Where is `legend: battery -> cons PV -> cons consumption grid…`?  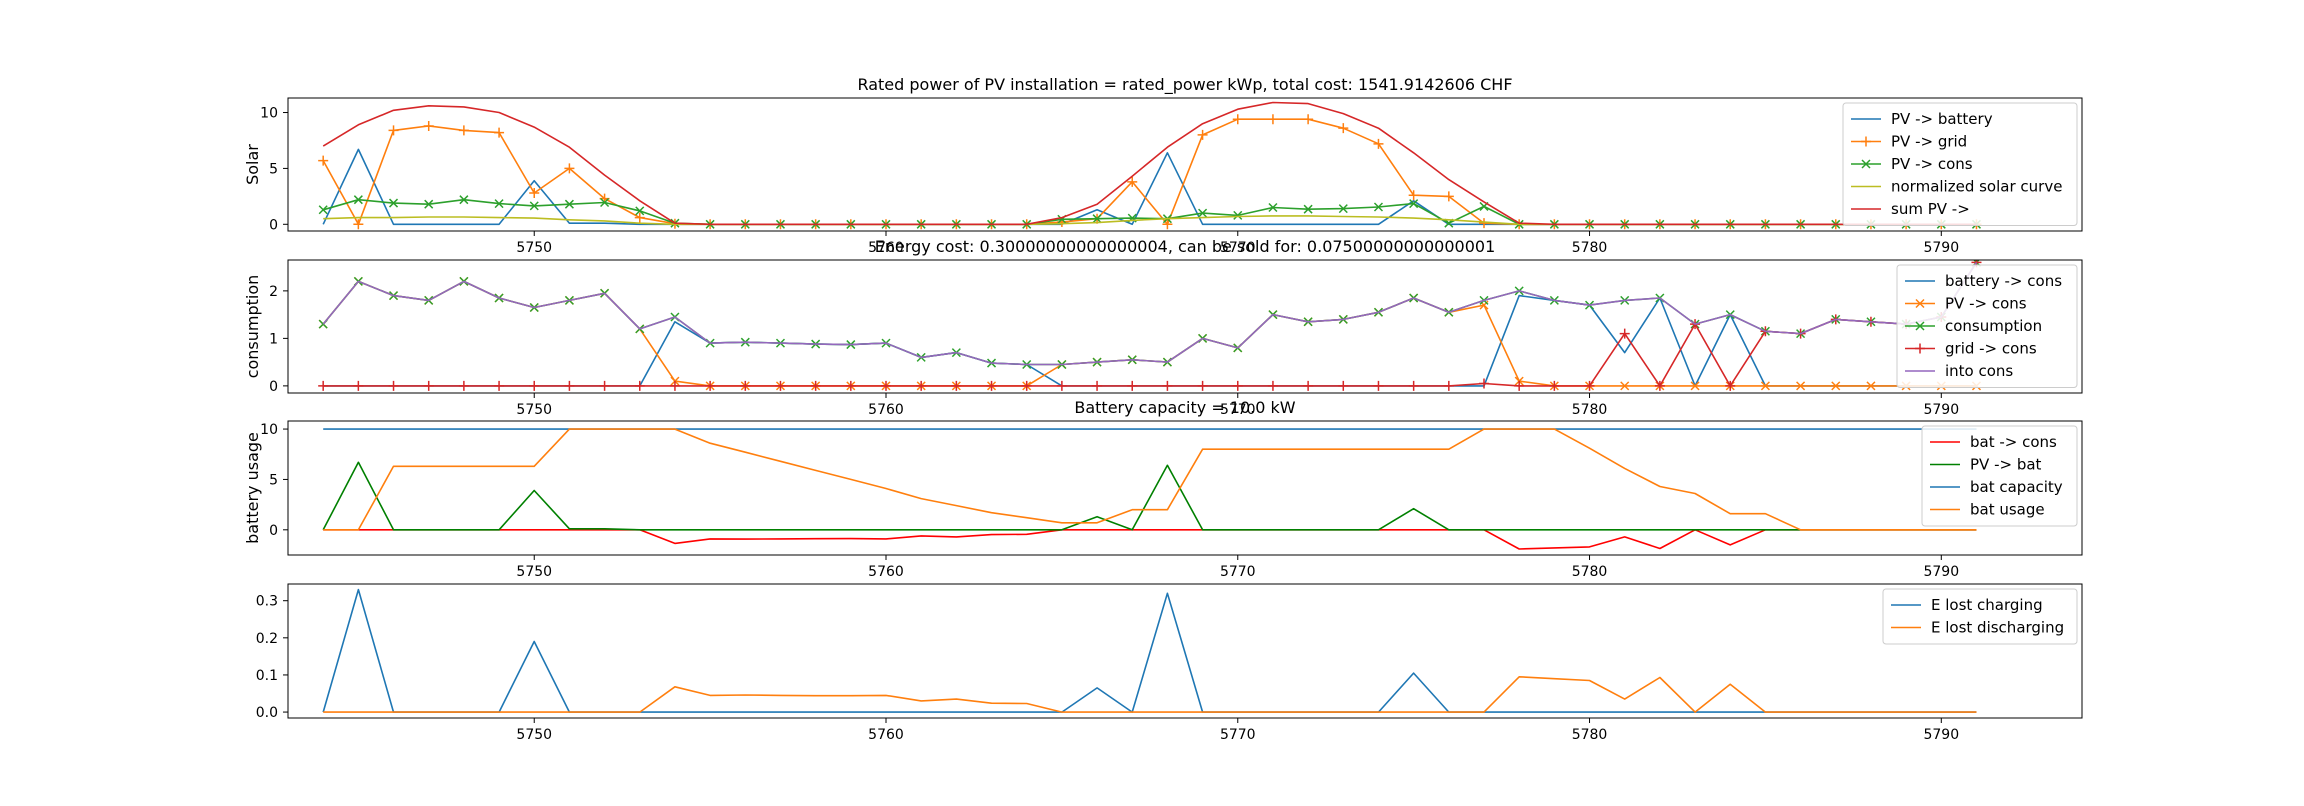
legend: battery -> cons PV -> cons consumption grid… is located at coordinates (1987, 326).